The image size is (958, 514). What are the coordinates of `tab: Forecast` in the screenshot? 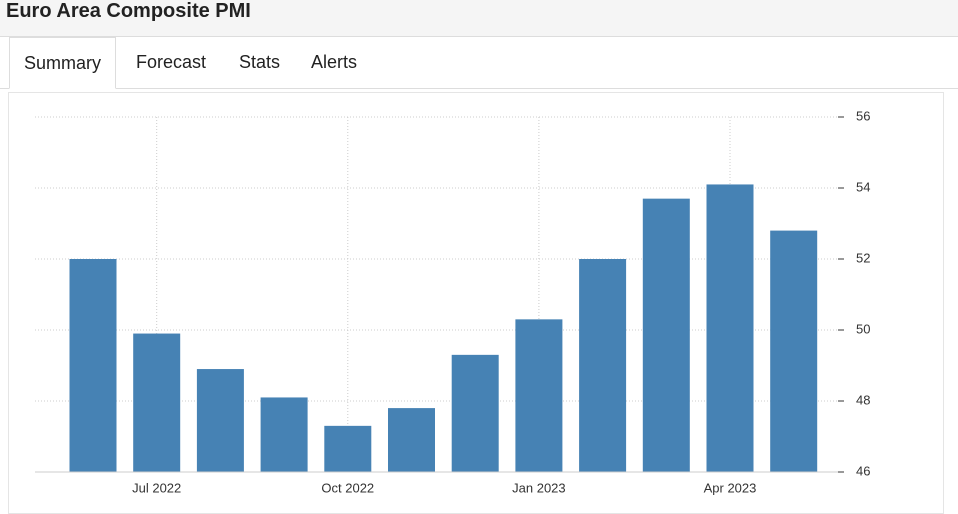 It's located at (171, 62).